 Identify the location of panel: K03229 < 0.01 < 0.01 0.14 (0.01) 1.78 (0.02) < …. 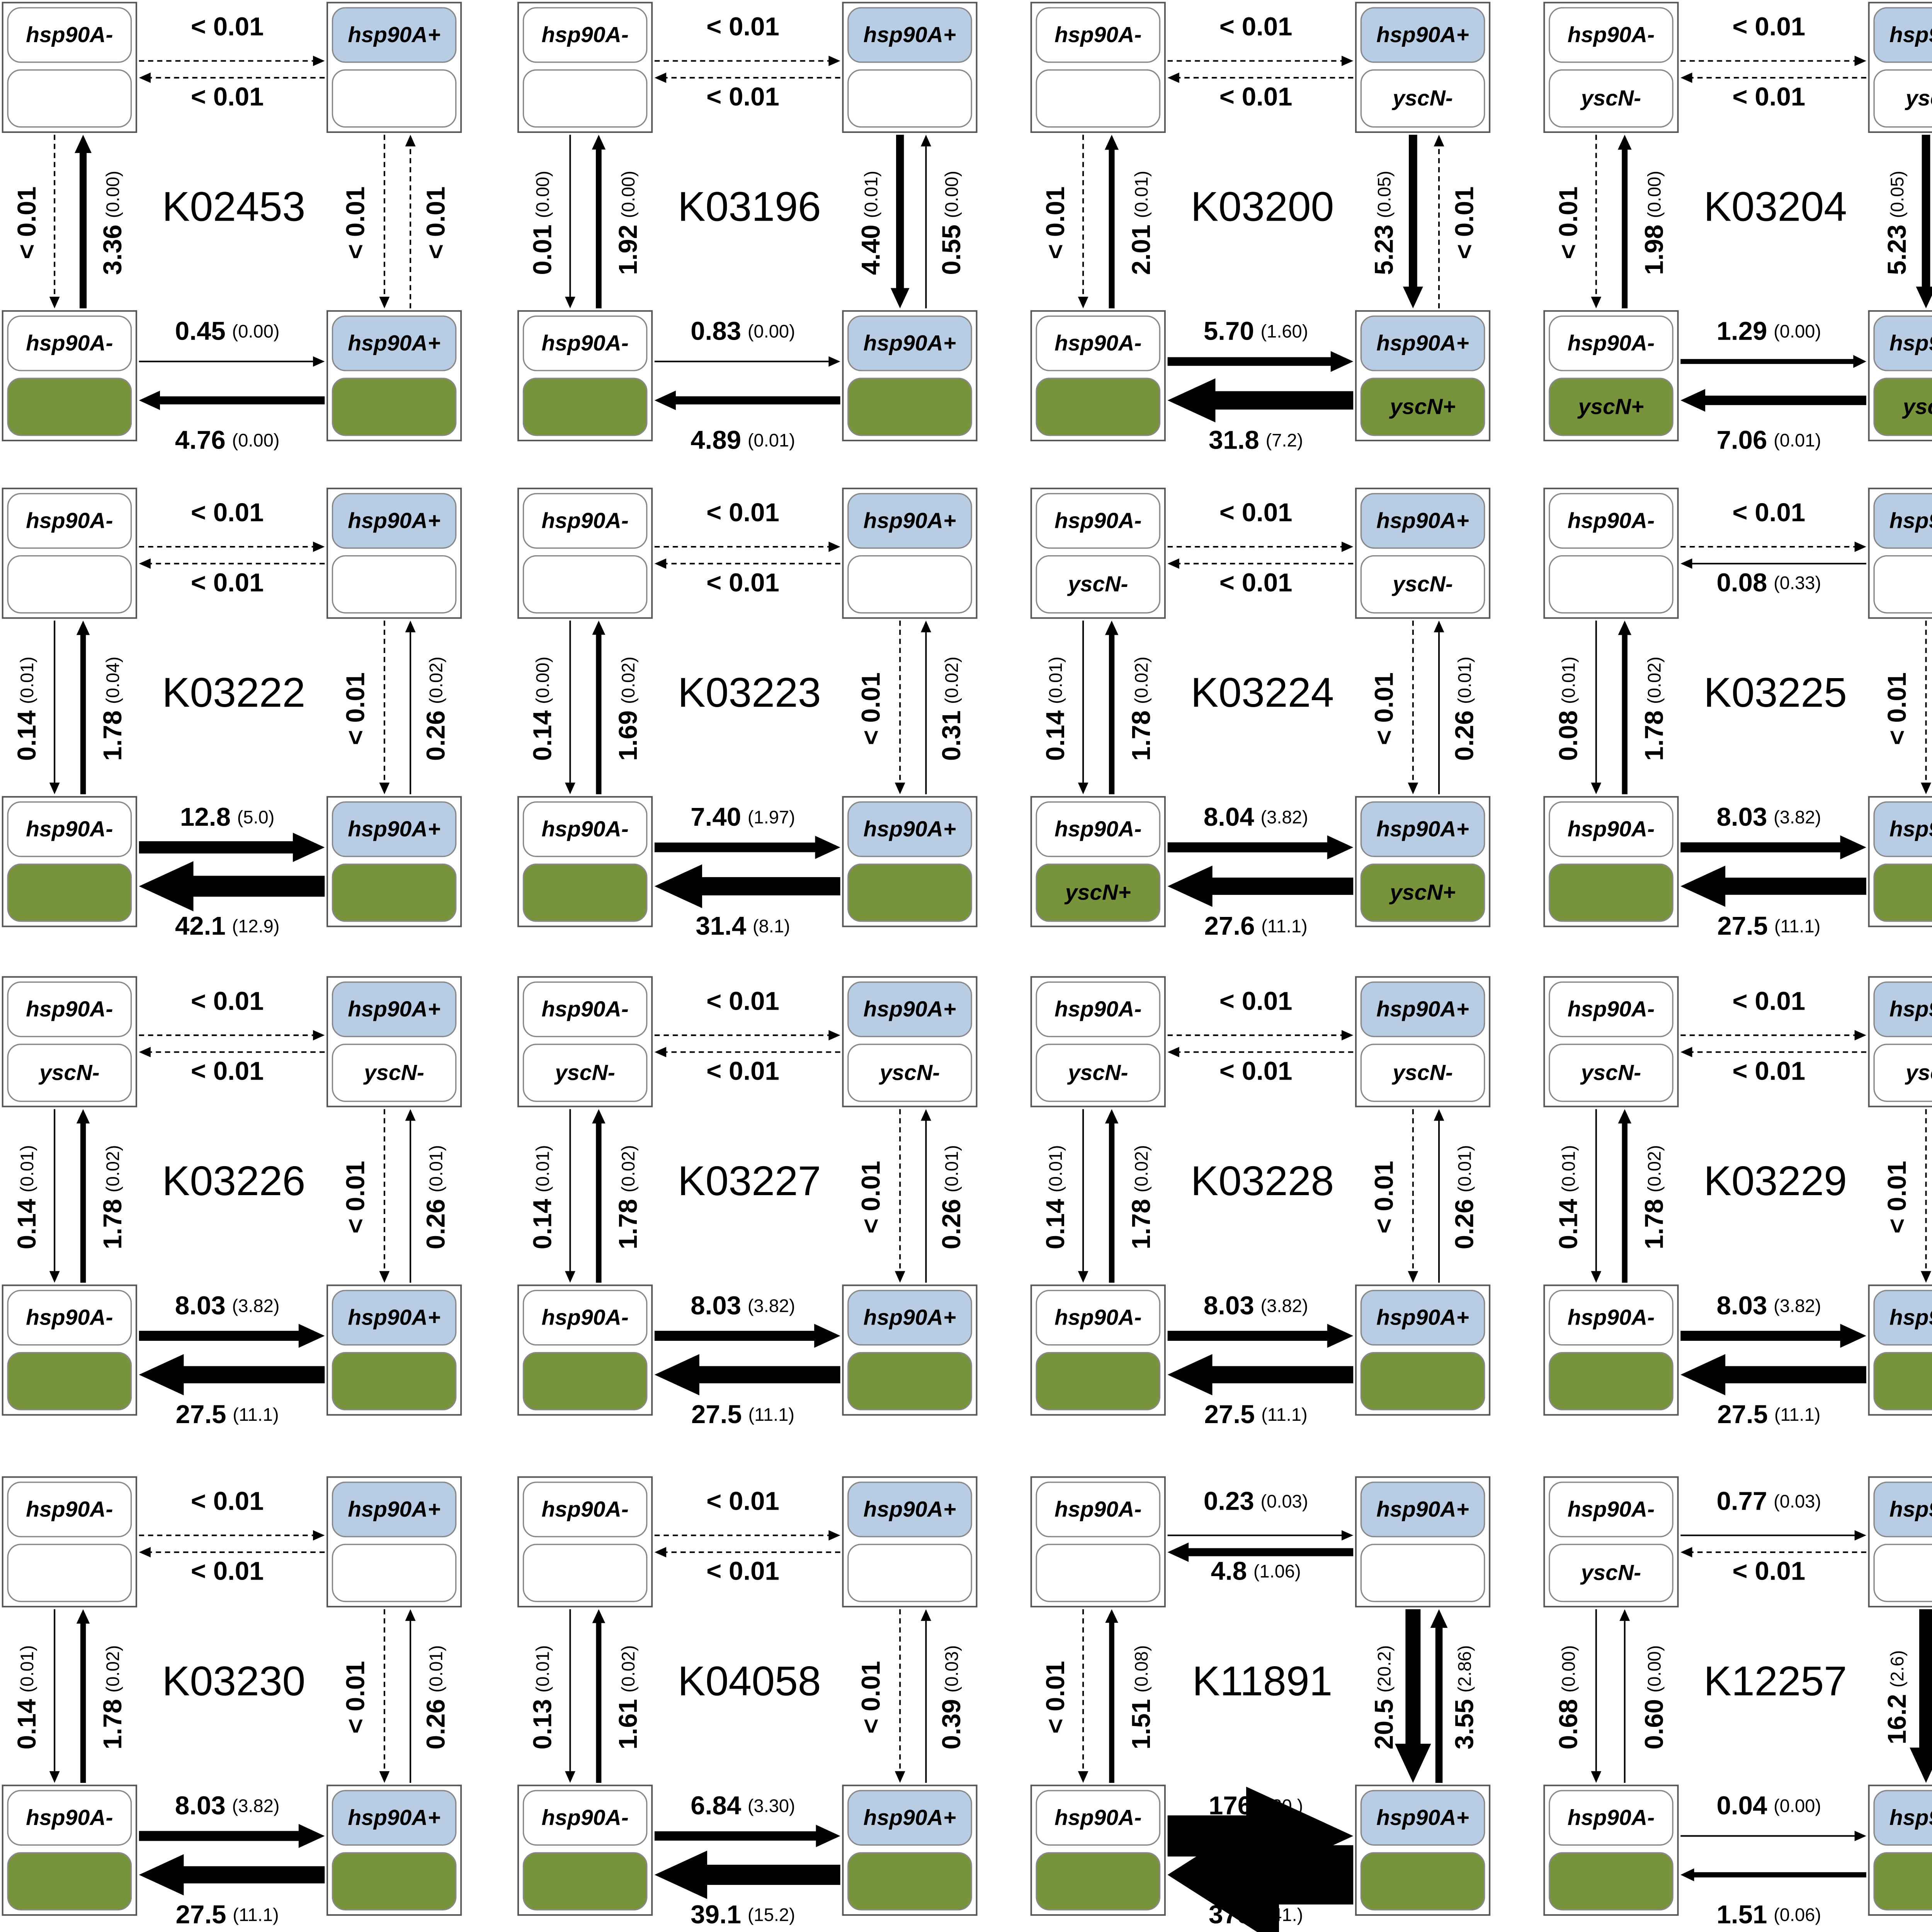
(1738, 1203).